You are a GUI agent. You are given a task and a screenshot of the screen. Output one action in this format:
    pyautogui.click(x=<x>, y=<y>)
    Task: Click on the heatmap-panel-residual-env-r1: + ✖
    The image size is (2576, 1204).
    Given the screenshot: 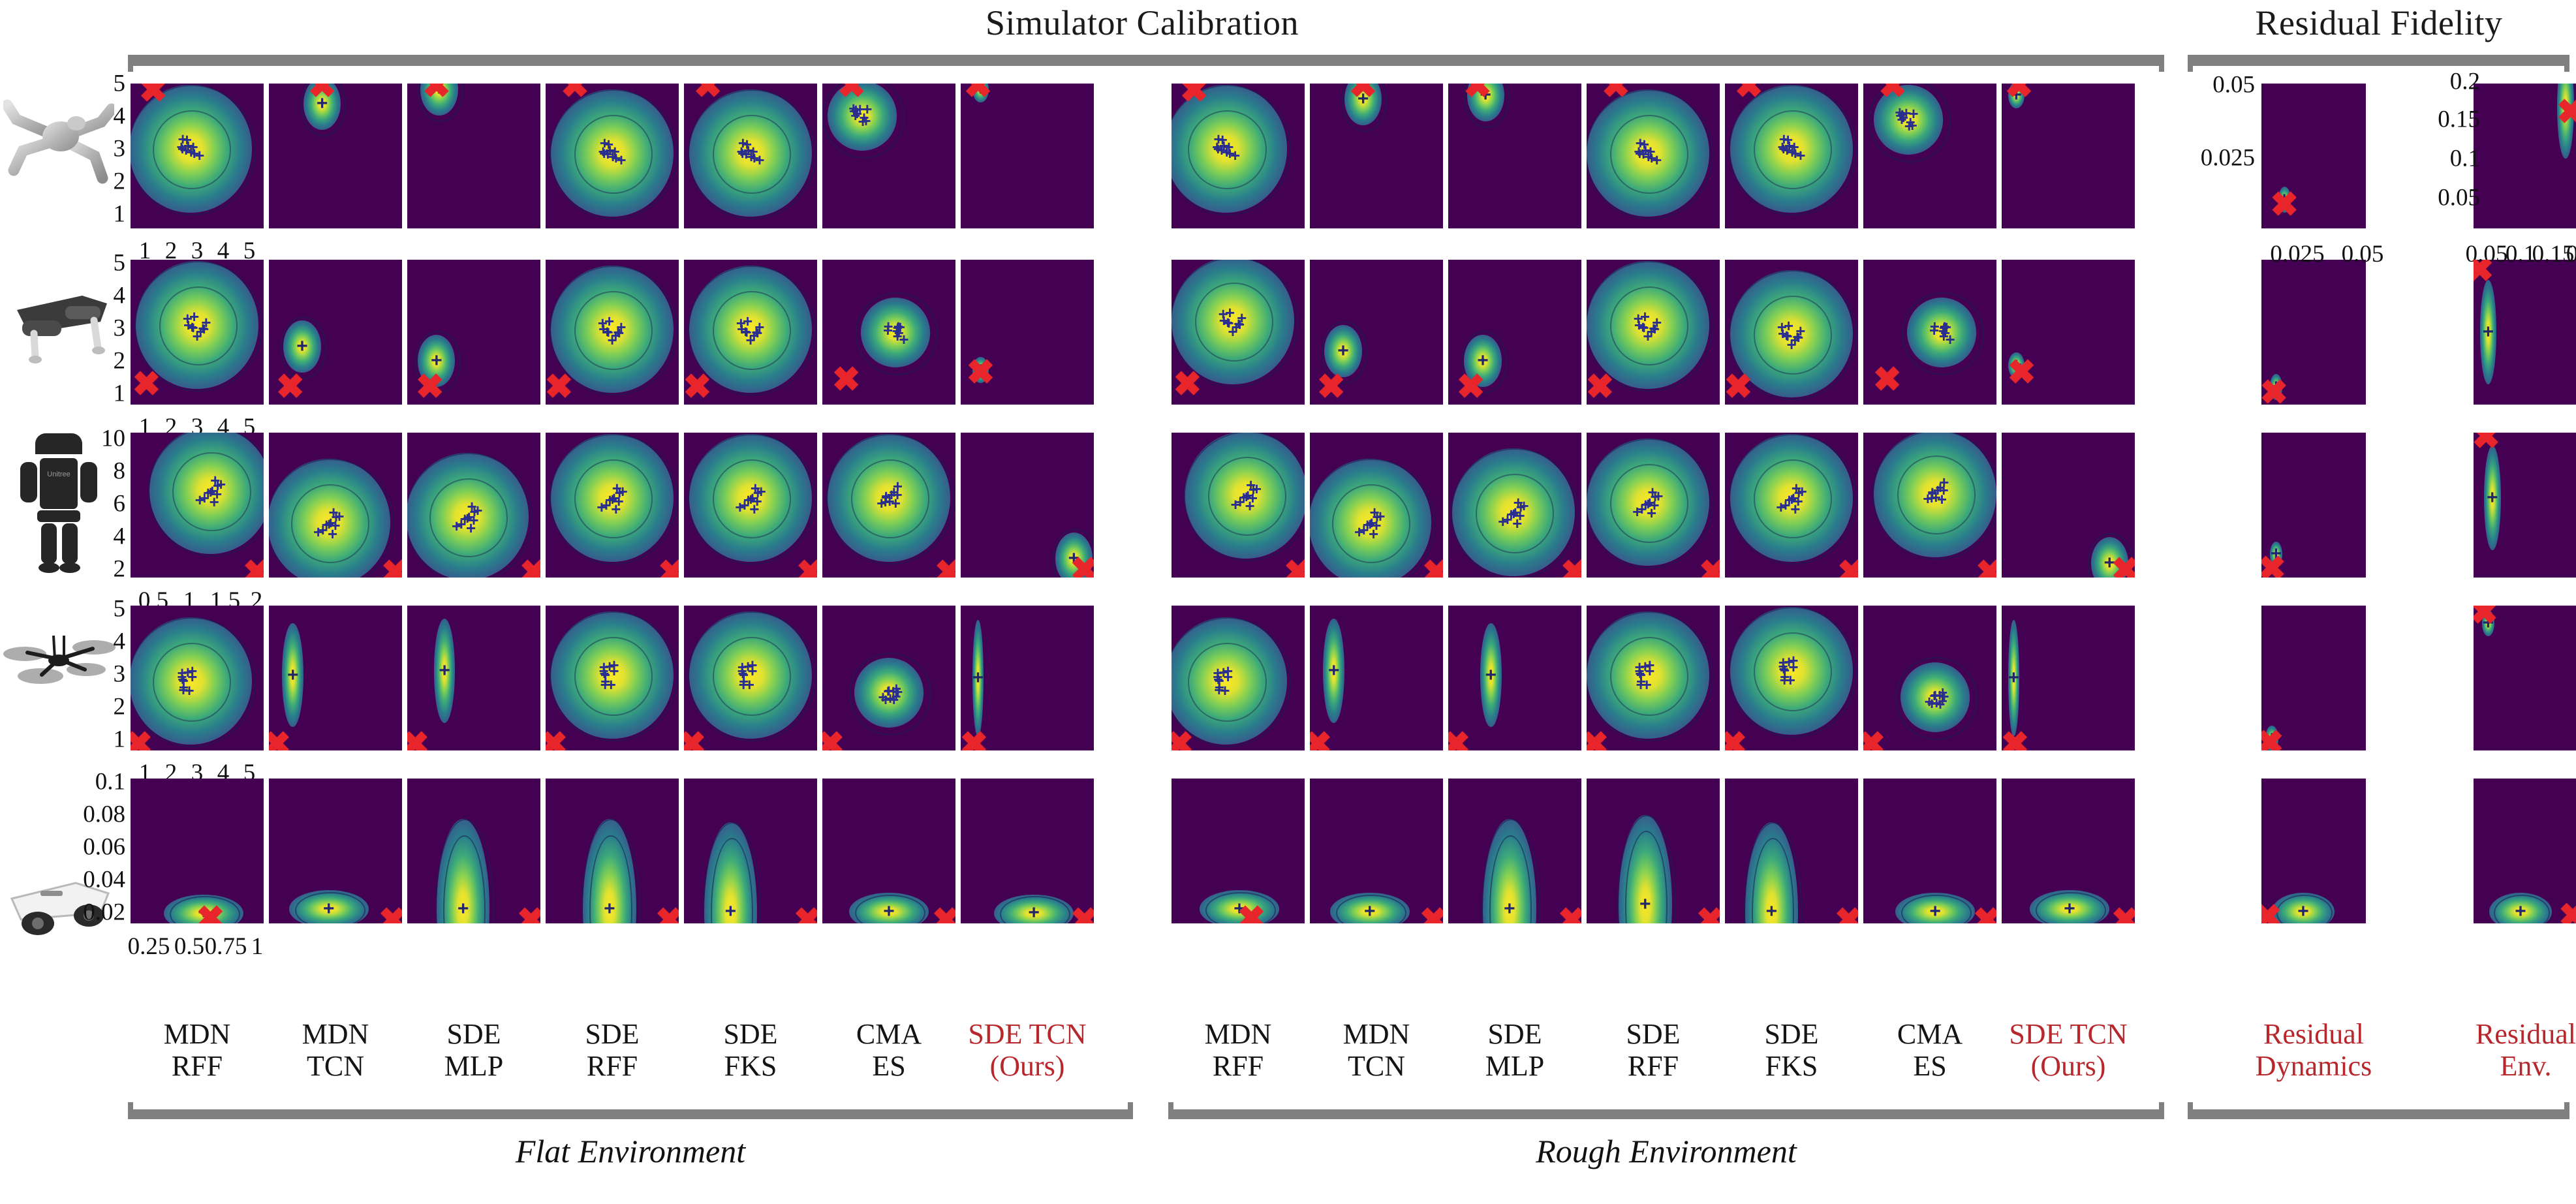 What is the action you would take?
    pyautogui.click(x=2525, y=156)
    